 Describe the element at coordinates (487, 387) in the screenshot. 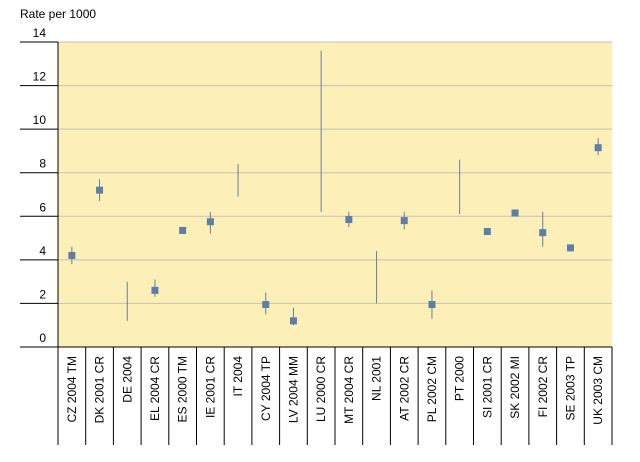

I see `x-tick-label: SI 2001 CR` at that location.